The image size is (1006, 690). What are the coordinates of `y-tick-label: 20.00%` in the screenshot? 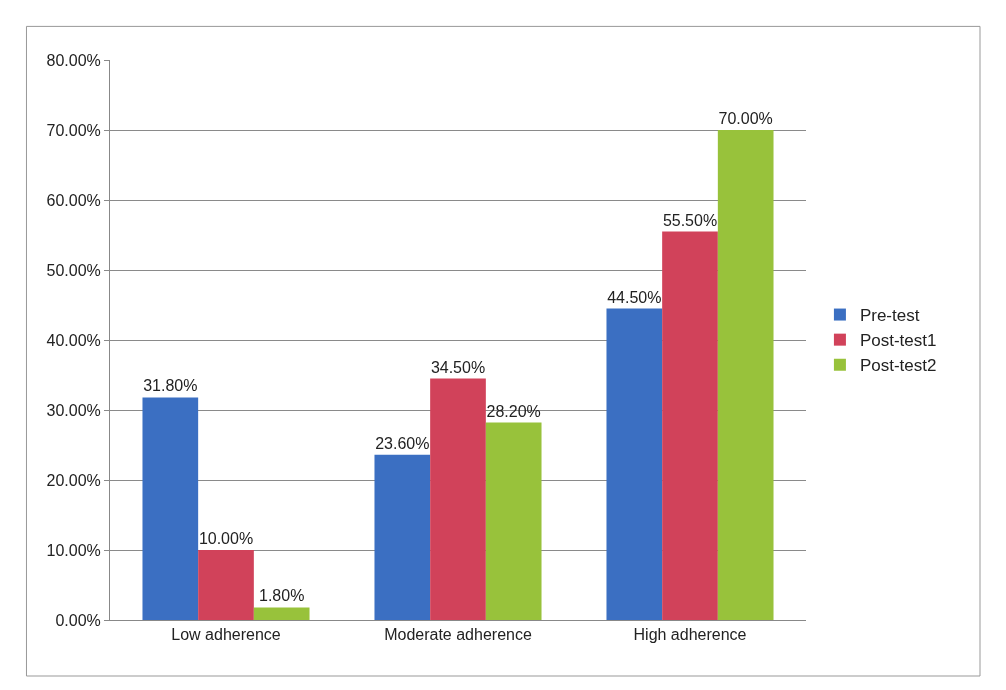 It's located at (73, 480).